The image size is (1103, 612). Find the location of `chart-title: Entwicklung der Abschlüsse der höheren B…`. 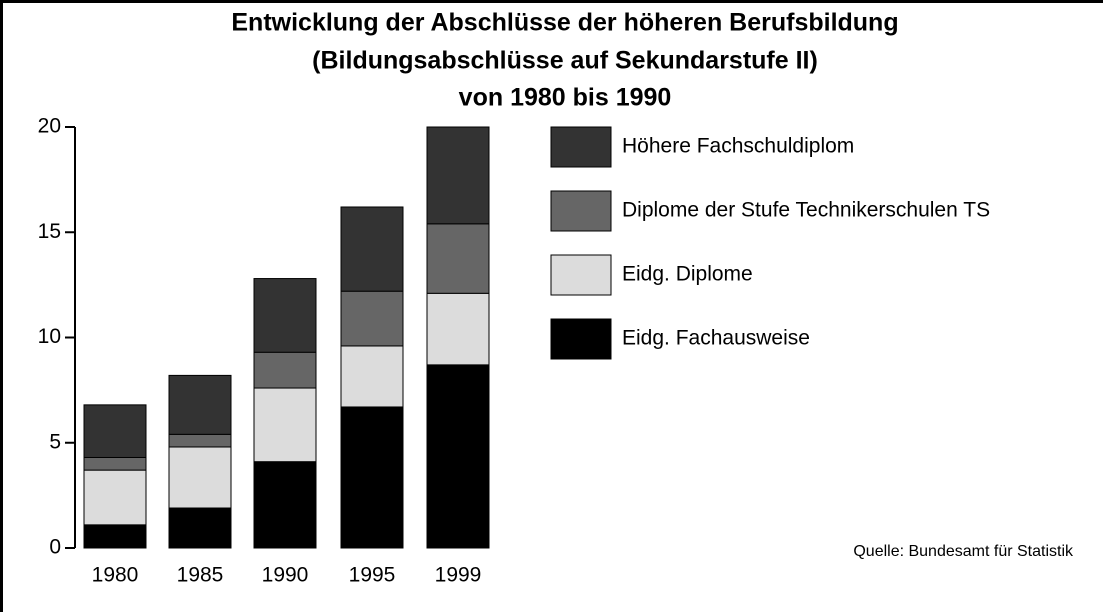

chart-title: Entwicklung der Abschlüsse der höheren B… is located at coordinates (564, 23).